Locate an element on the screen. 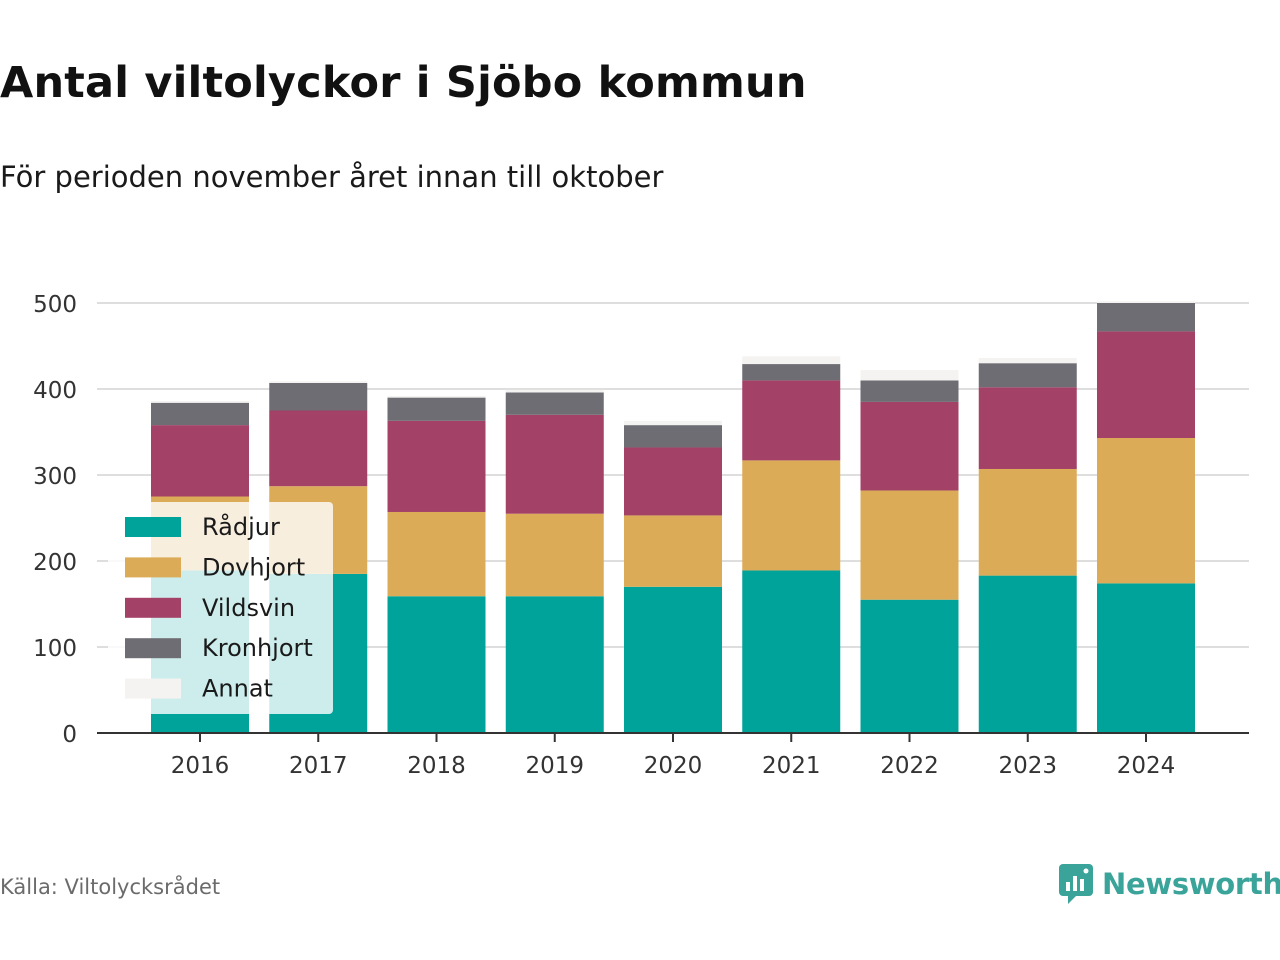 Image resolution: width=1280 pixels, height=960 pixels. x-tick-label: 2023 is located at coordinates (1027, 766).